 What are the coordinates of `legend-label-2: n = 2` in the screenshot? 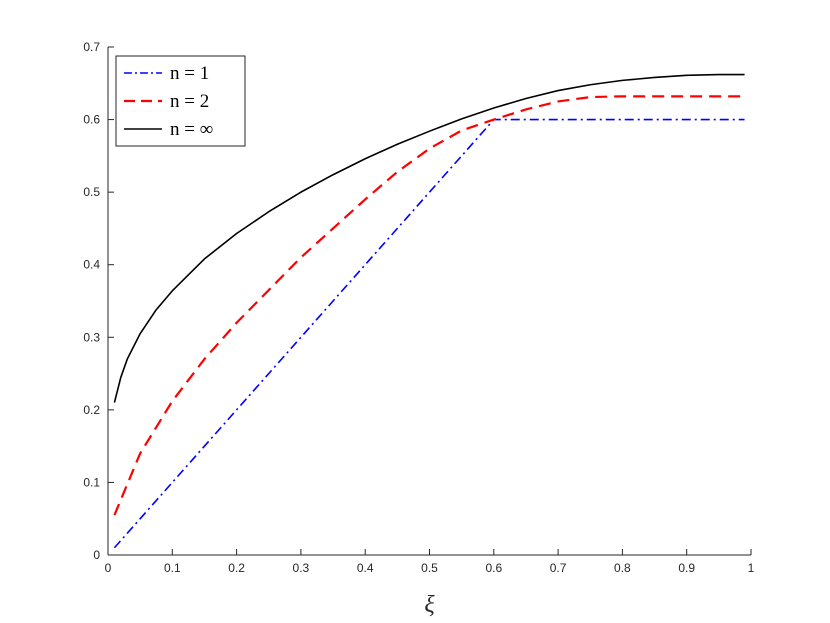 It's located at (189, 101).